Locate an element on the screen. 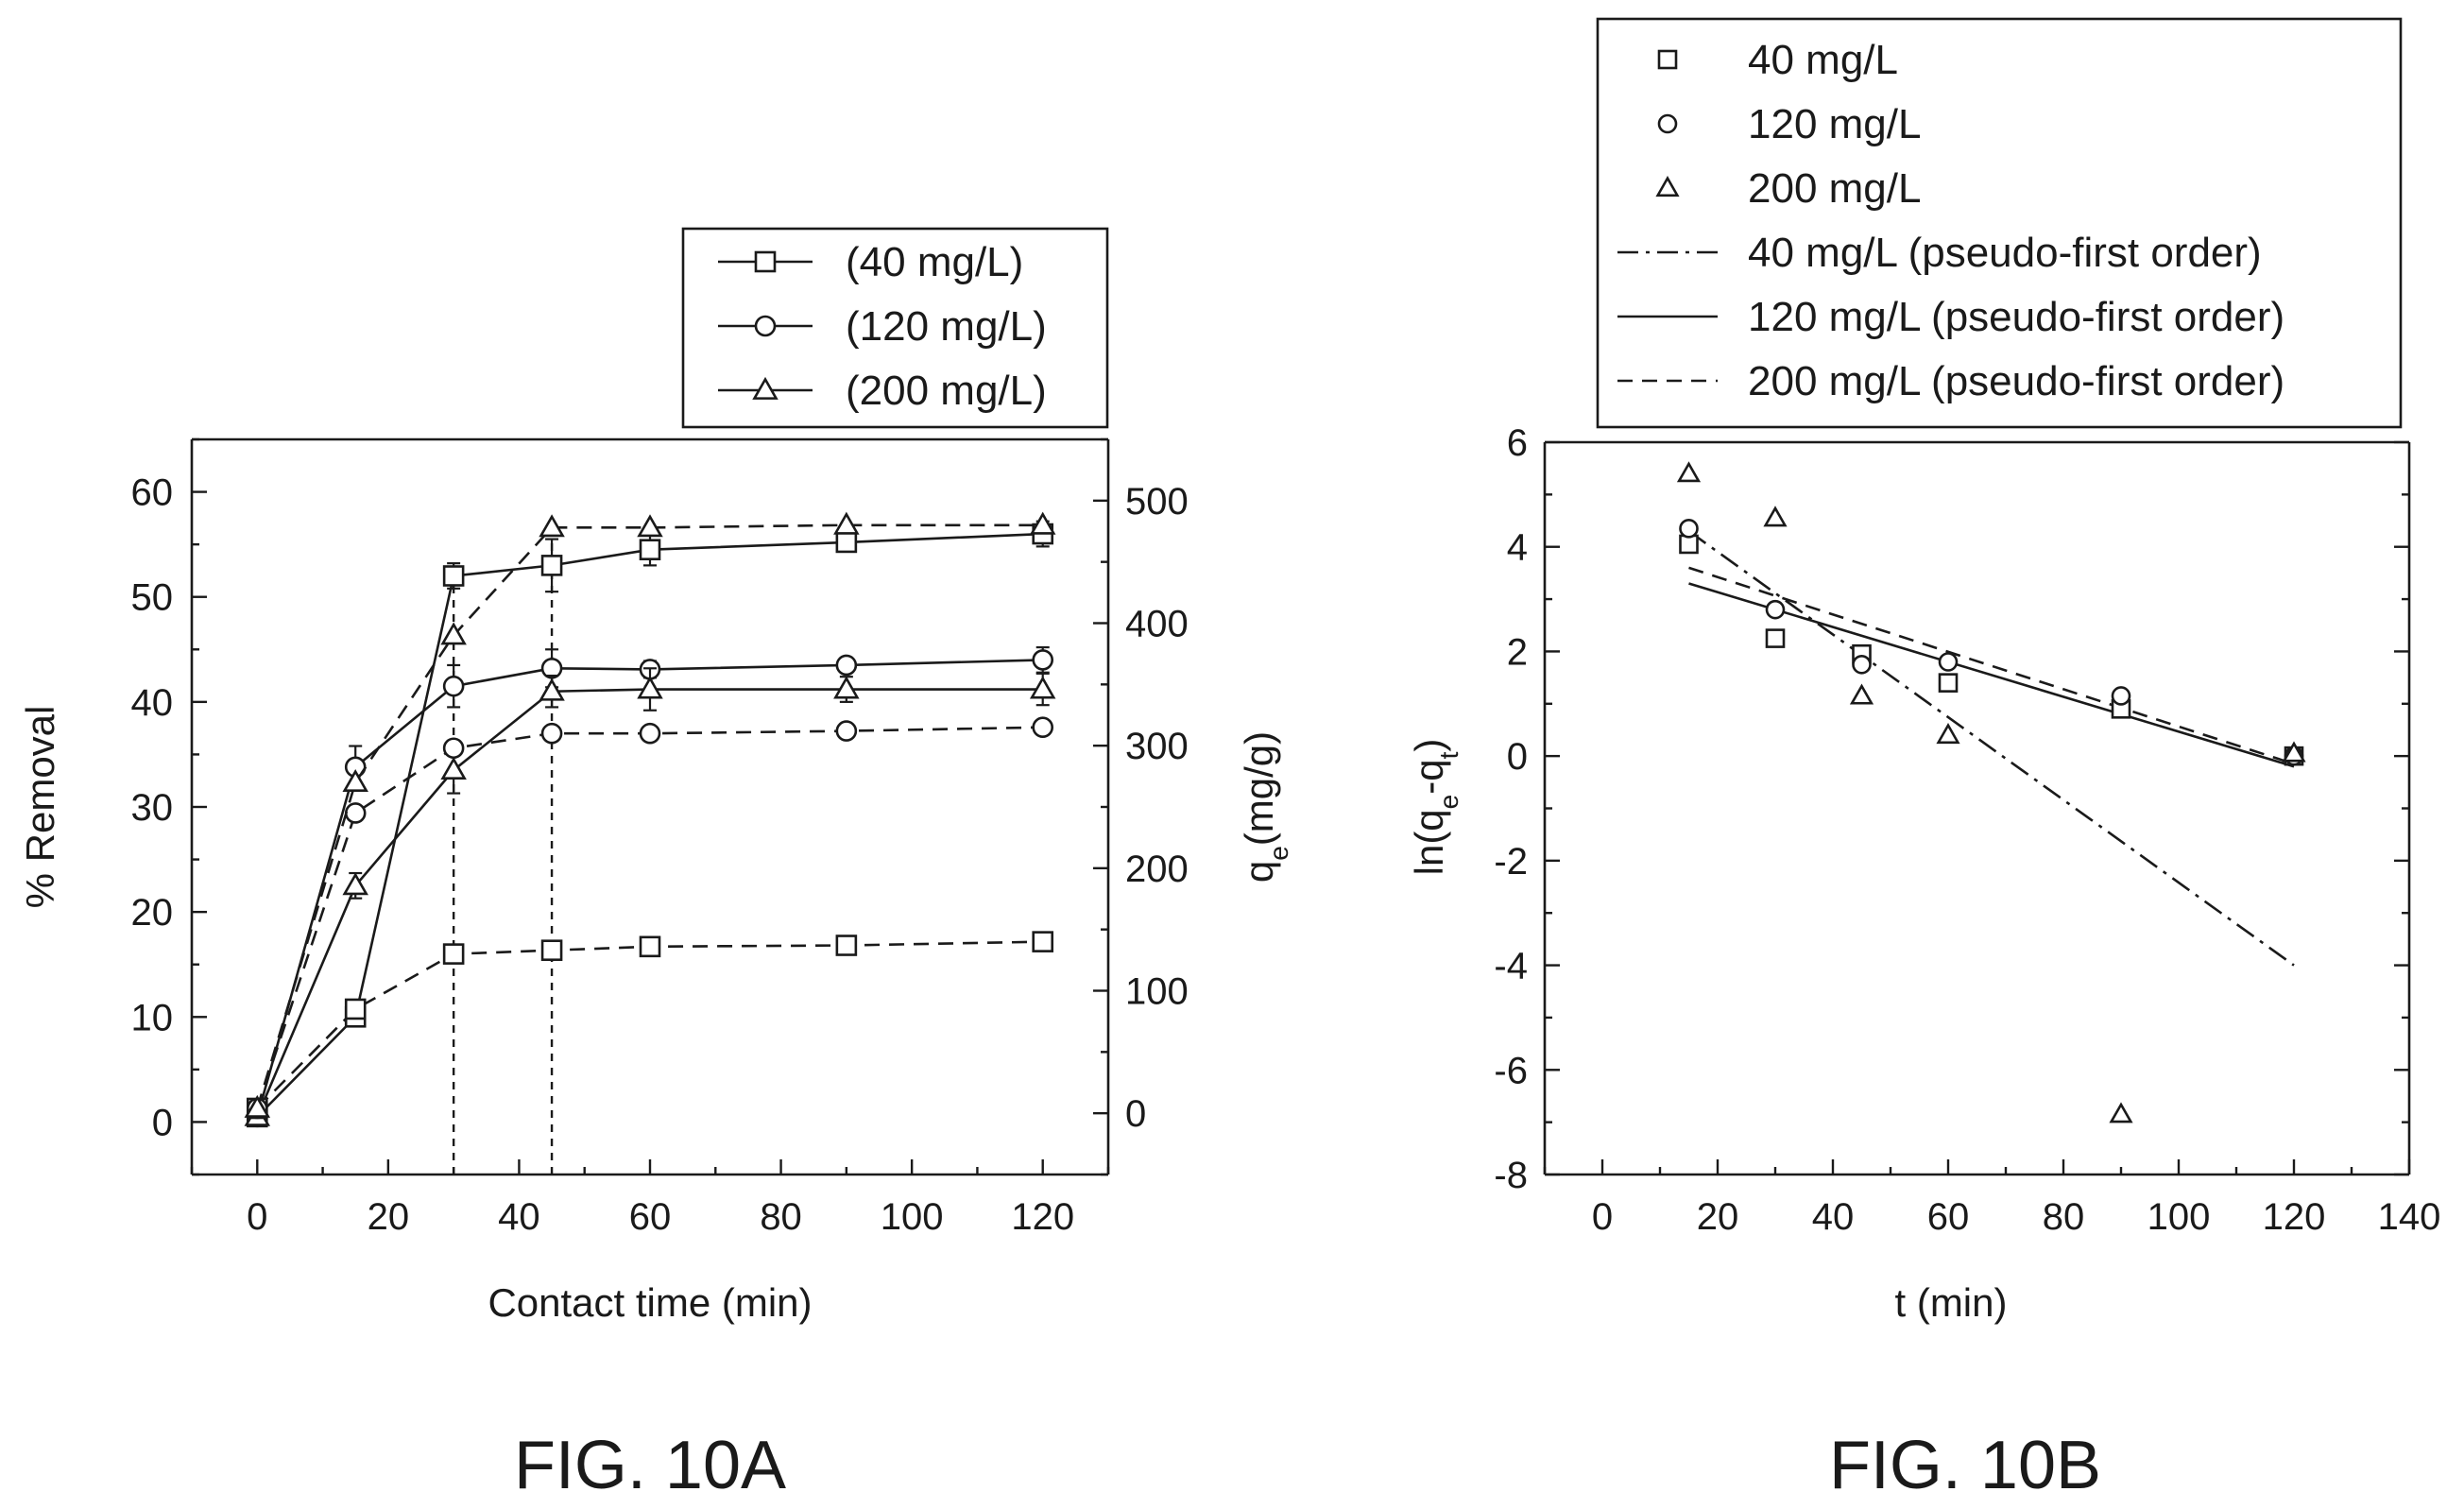 The width and height of the screenshot is (2464, 1509). scatter-group is located at coordinates (1991, 792).